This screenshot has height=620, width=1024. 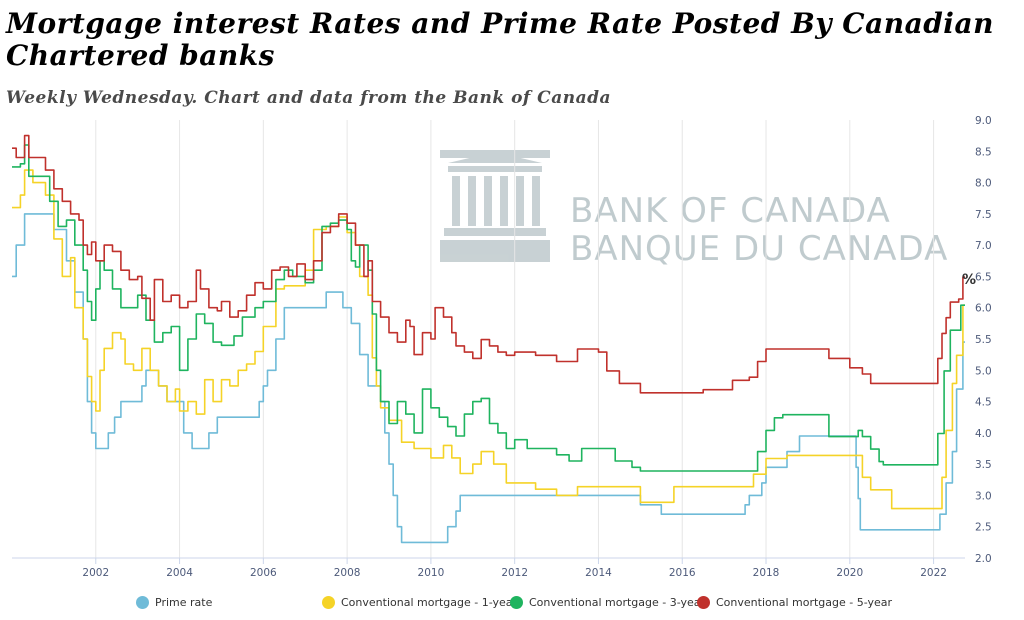 I want to click on x-tick-label: 2012, so click(x=514, y=573).